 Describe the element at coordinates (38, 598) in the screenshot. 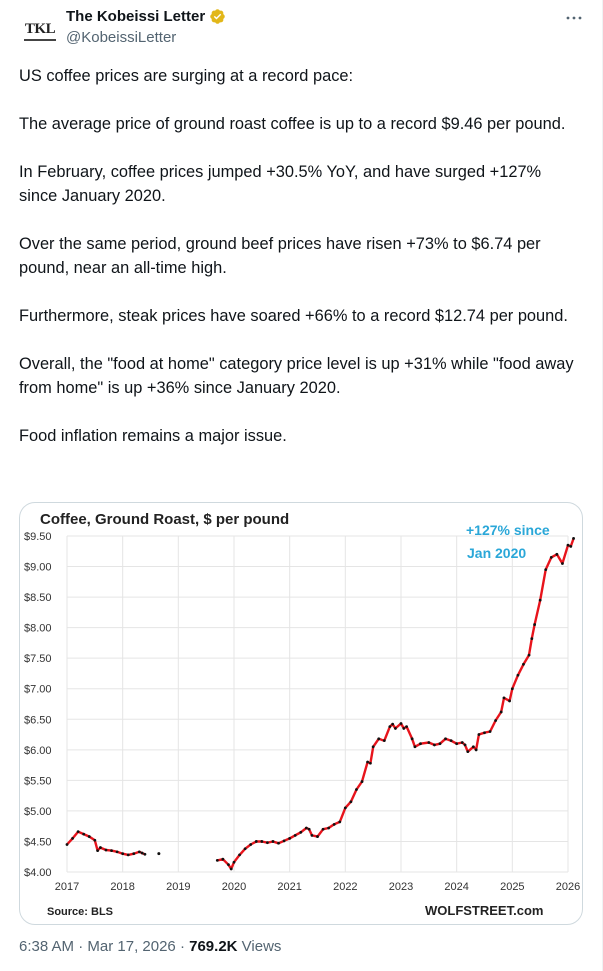

I see `y-tick-label: $8.50` at that location.